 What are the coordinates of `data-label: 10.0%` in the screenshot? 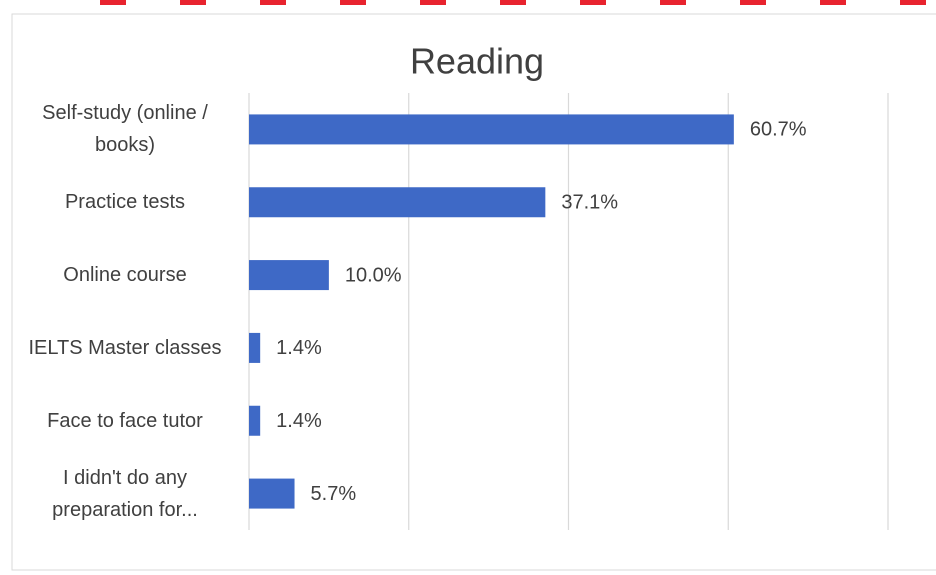 It's located at (373, 275).